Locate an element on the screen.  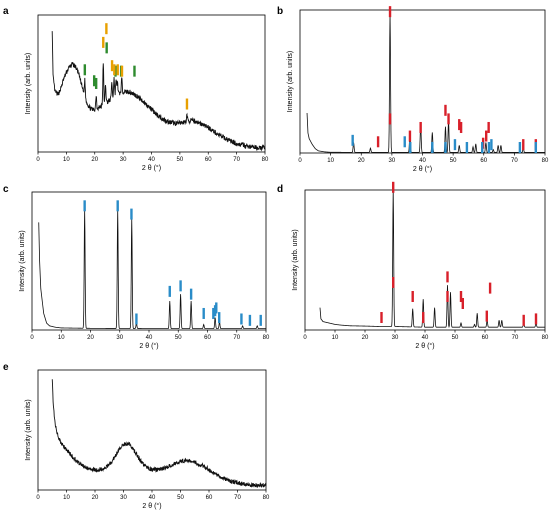
panel-letter: b is located at coordinates (280, 11).